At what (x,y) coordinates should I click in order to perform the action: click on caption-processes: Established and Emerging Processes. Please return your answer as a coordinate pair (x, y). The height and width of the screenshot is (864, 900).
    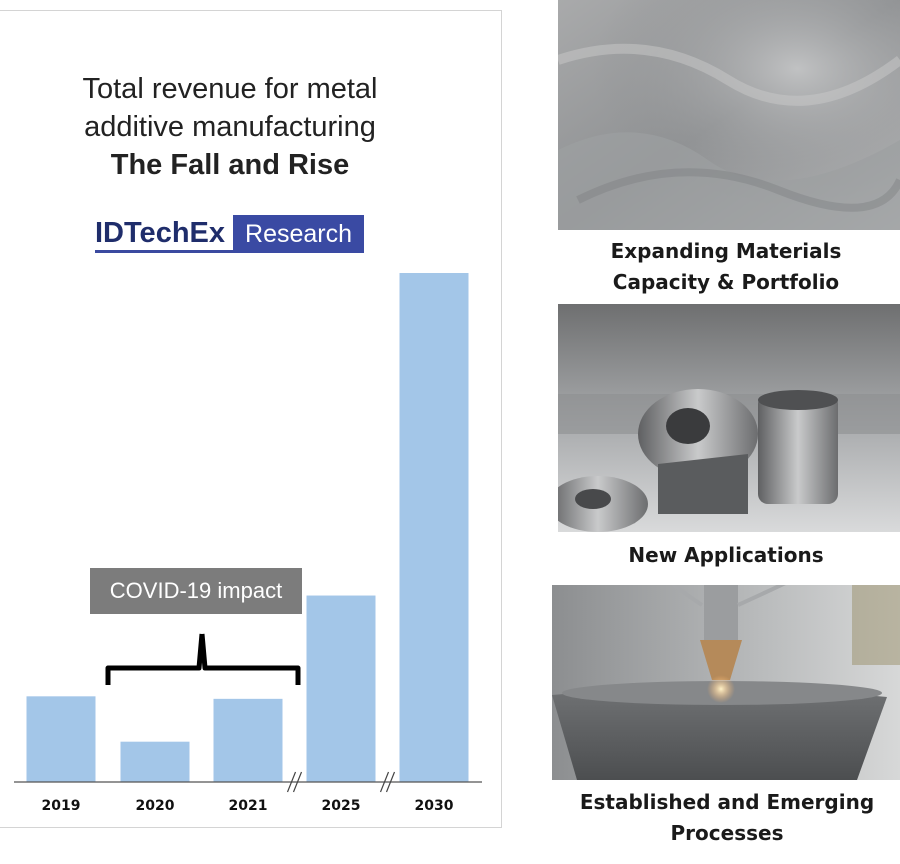
    Looking at the image, I should click on (727, 818).